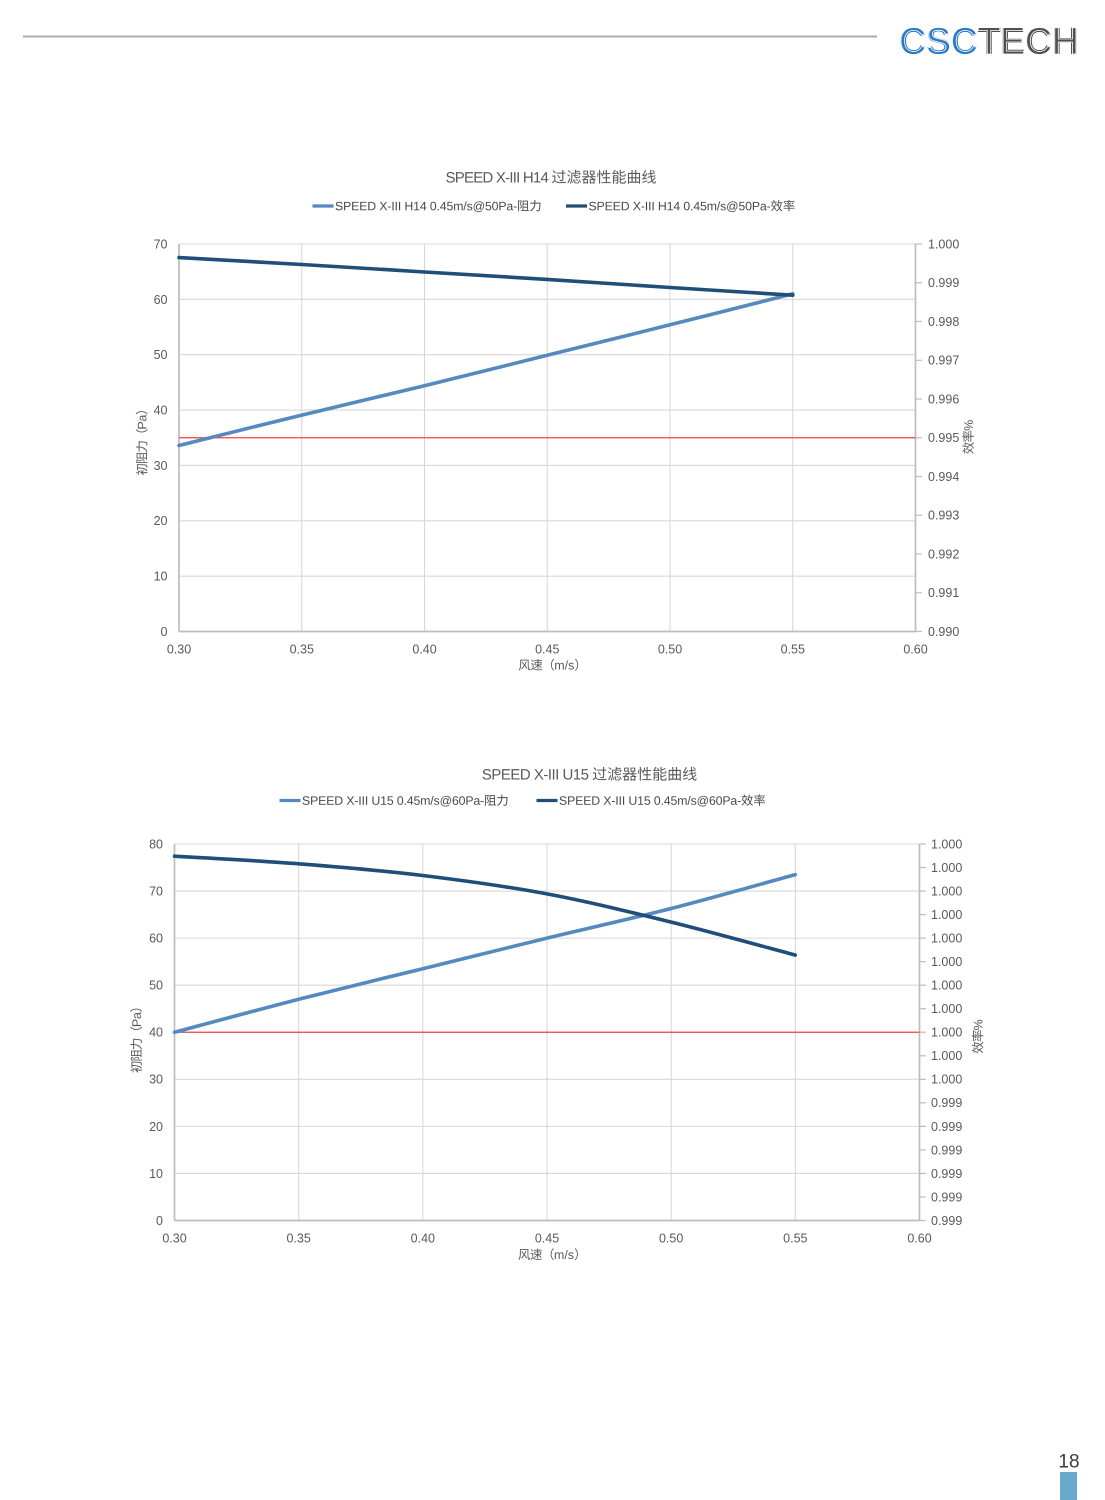  Describe the element at coordinates (943, 516) in the screenshot. I see `svg-text: 0.993` at that location.